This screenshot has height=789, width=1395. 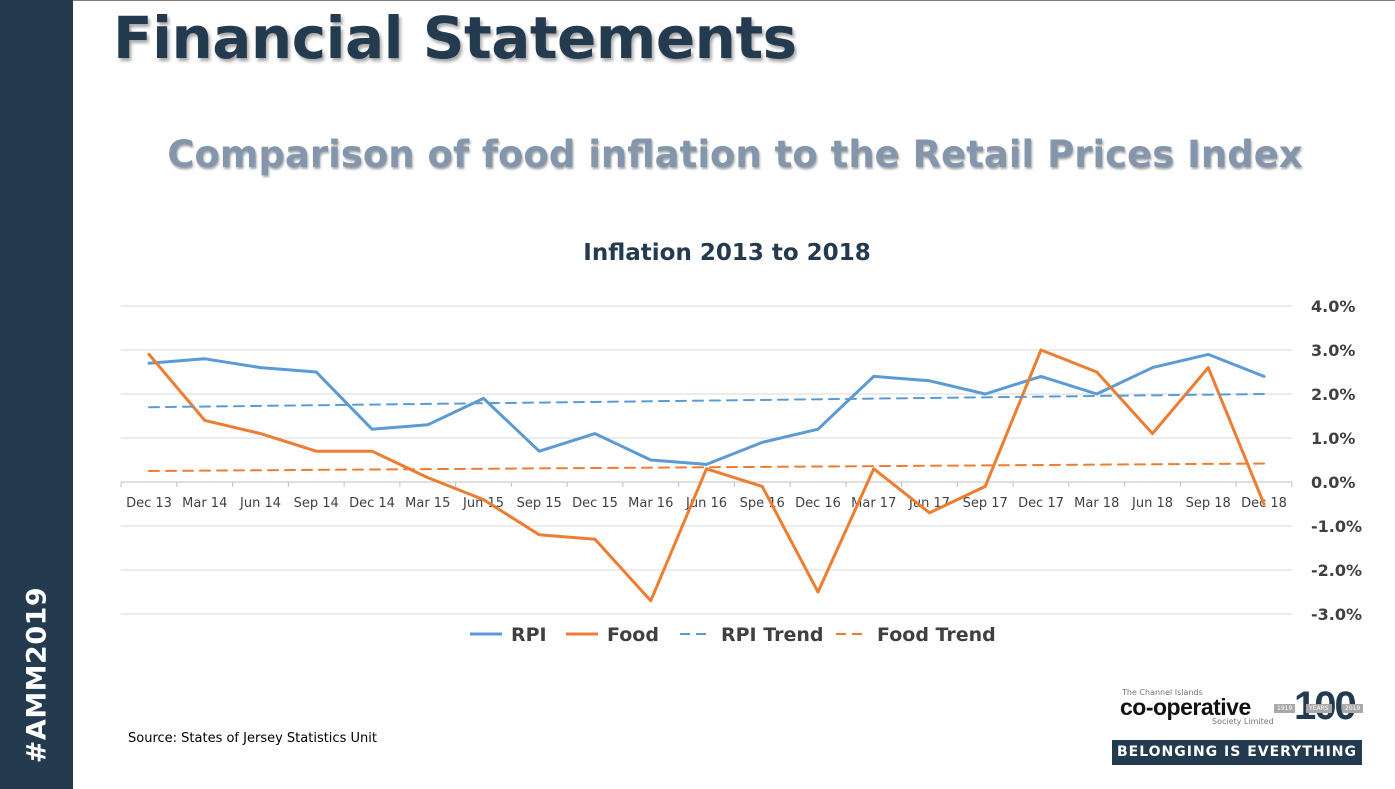 I want to click on x-tick-label: Spe 16, so click(x=762, y=503).